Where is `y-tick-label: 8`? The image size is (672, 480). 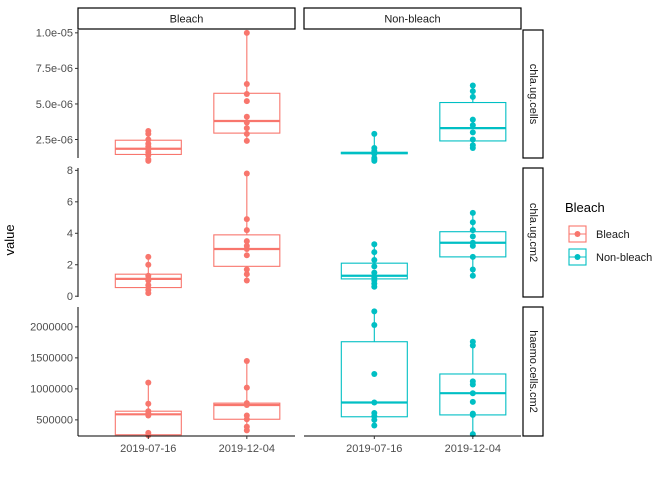
y-tick-label: 8 is located at coordinates (70, 171).